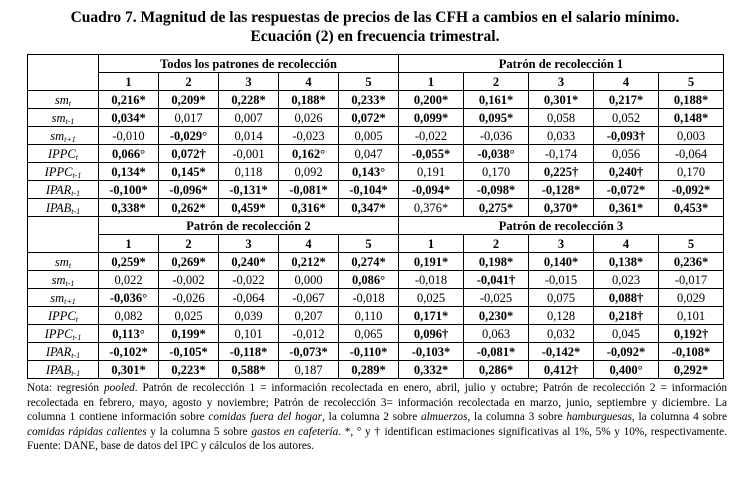  Describe the element at coordinates (517, 417) in the screenshot. I see `note-text: , la columna 3 sobre` at that location.